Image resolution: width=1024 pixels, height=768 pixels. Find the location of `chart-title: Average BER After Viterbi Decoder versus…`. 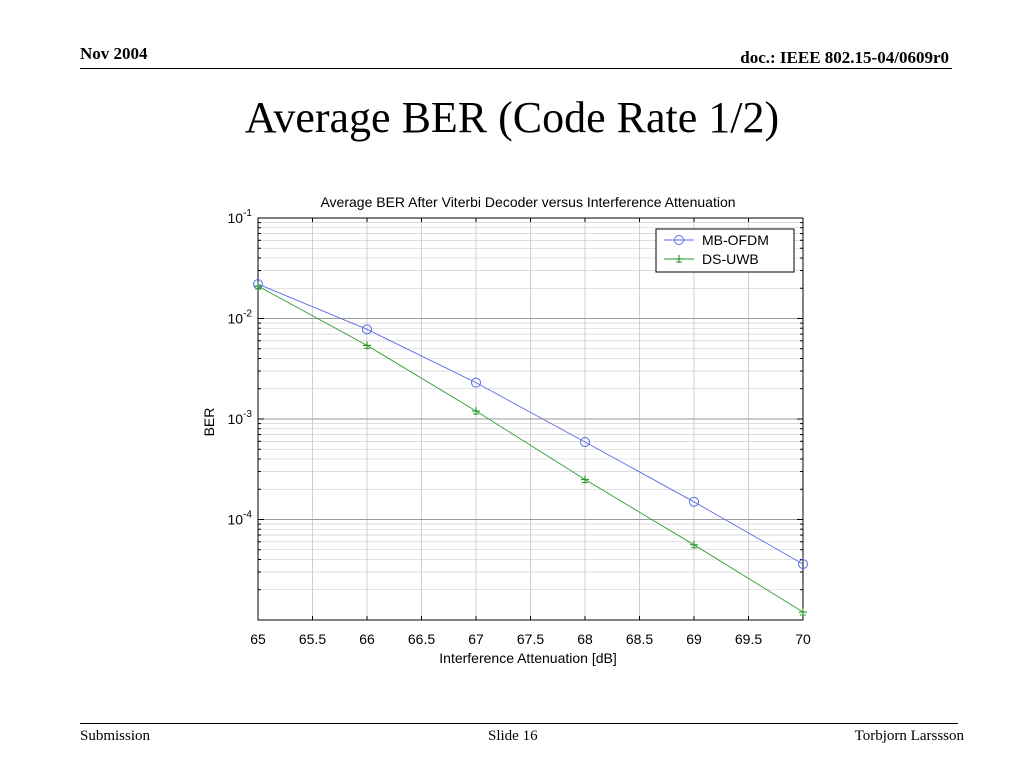

chart-title: Average BER After Viterbi Decoder versus… is located at coordinates (527, 202).